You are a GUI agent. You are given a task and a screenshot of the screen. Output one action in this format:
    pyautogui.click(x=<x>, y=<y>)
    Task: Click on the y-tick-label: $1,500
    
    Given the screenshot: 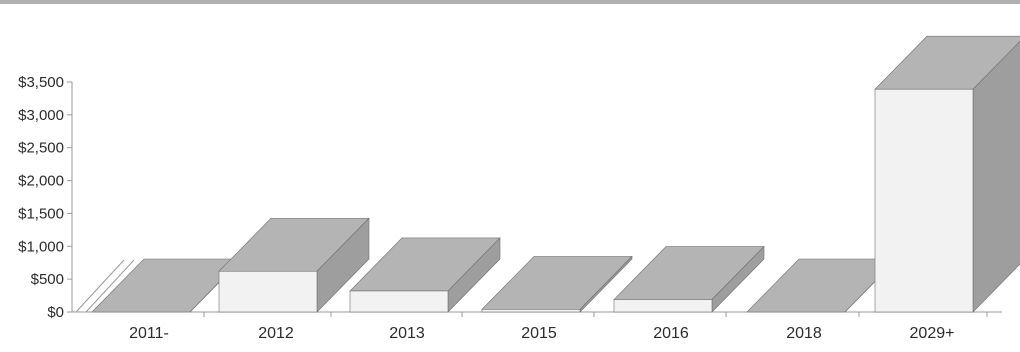 What is the action you would take?
    pyautogui.click(x=41, y=213)
    